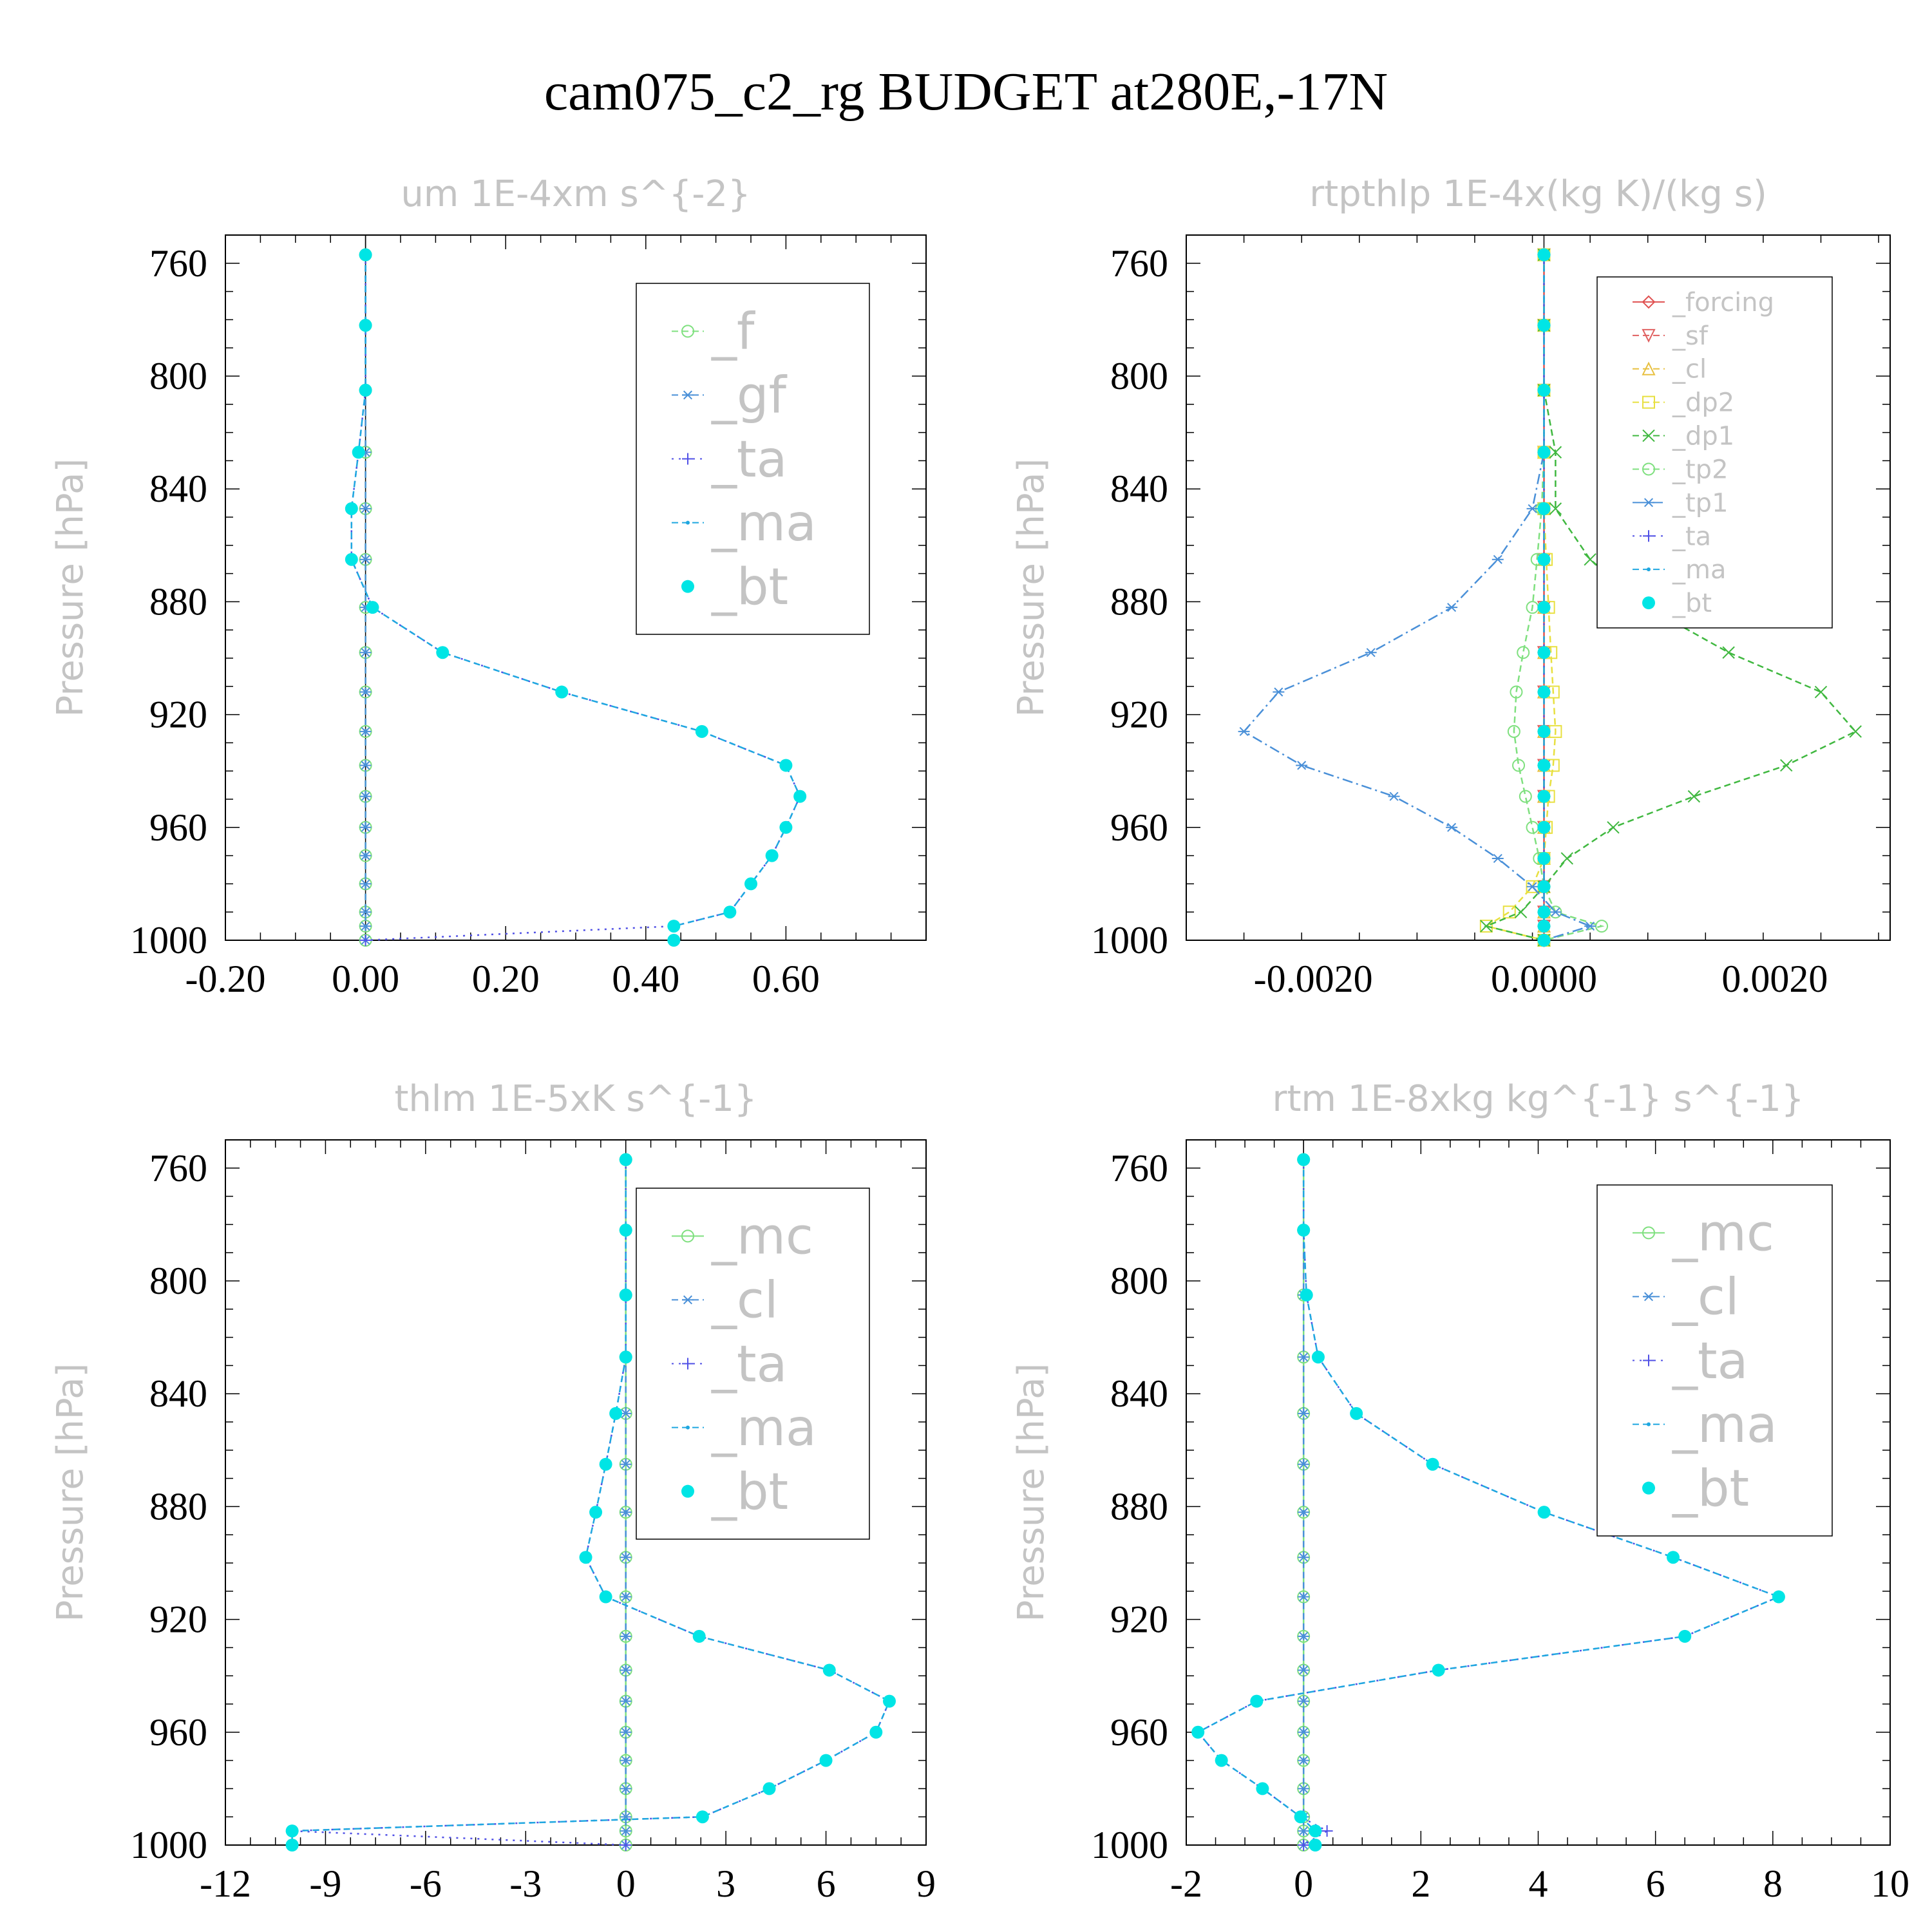 Image resolution: width=1932 pixels, height=1932 pixels. I want to click on x-tick-label: -9, so click(325, 1884).